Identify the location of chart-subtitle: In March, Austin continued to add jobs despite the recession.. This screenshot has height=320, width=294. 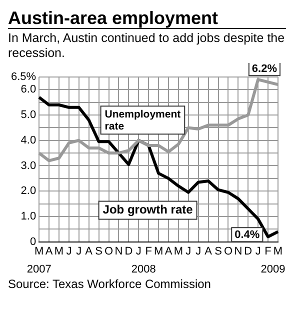
(147, 46).